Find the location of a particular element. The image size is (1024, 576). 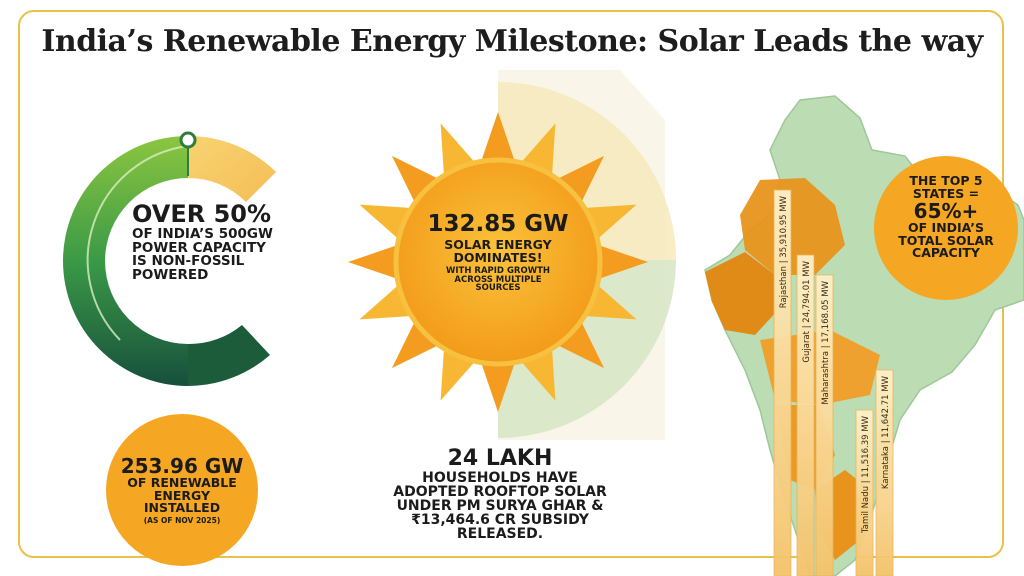

rooftop-line-5: RELEASED. is located at coordinates (500, 534).